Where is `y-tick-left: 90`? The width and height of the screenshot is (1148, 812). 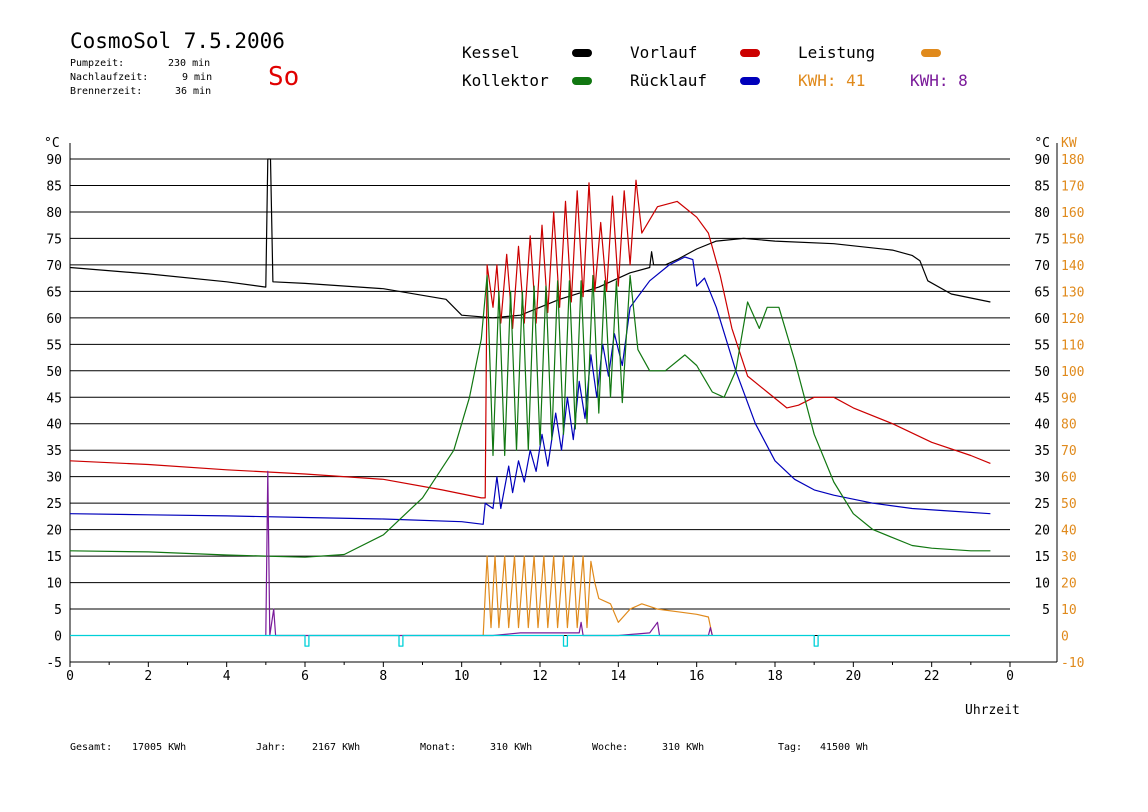 y-tick-left: 90 is located at coordinates (54, 160).